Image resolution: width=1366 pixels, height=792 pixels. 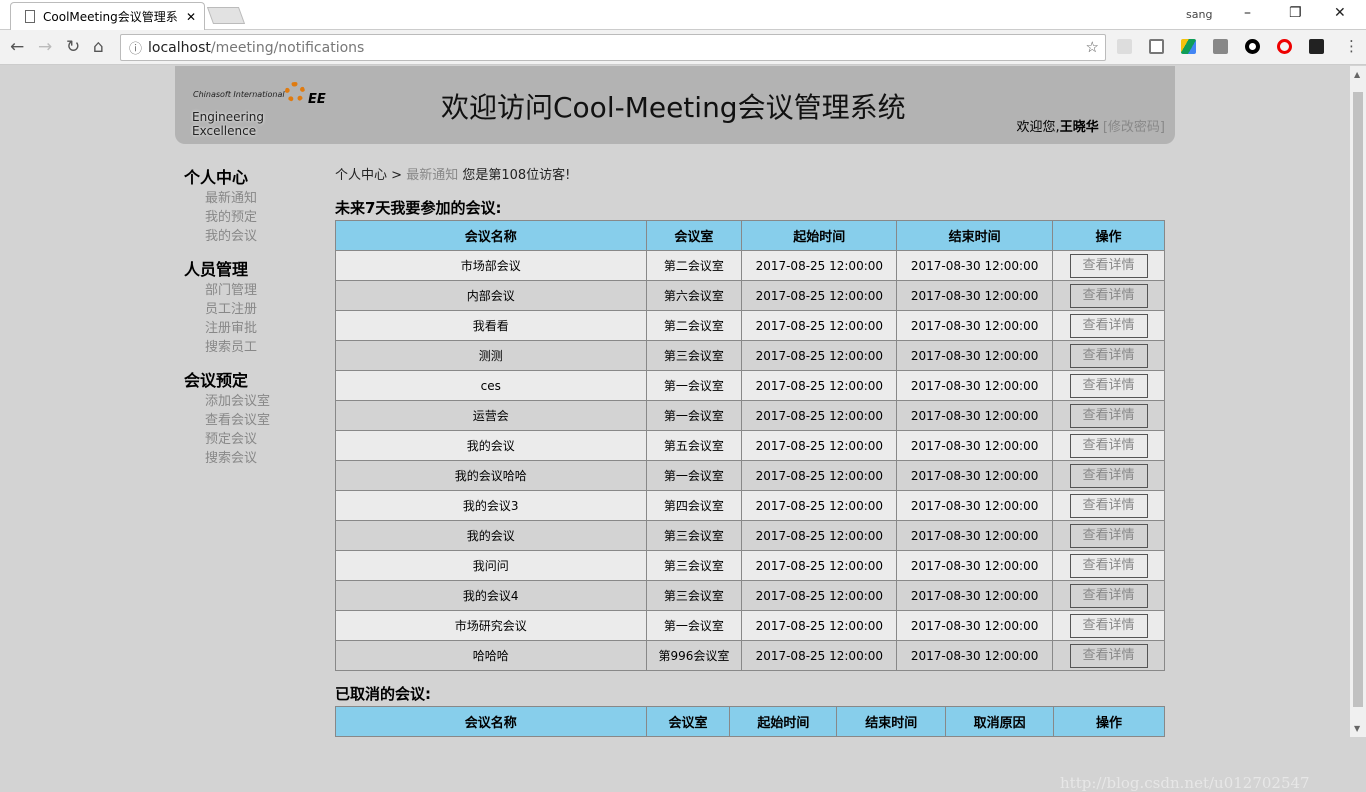 I want to click on profile-name: sang, so click(x=1199, y=14).